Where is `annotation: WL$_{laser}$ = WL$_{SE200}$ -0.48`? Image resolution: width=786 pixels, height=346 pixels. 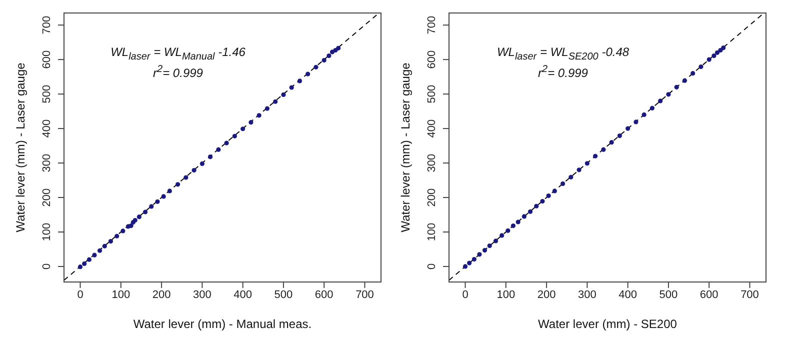
annotation: WL$_{laser}$ = WL$_{SE200}$ -0.48 is located at coordinates (563, 54).